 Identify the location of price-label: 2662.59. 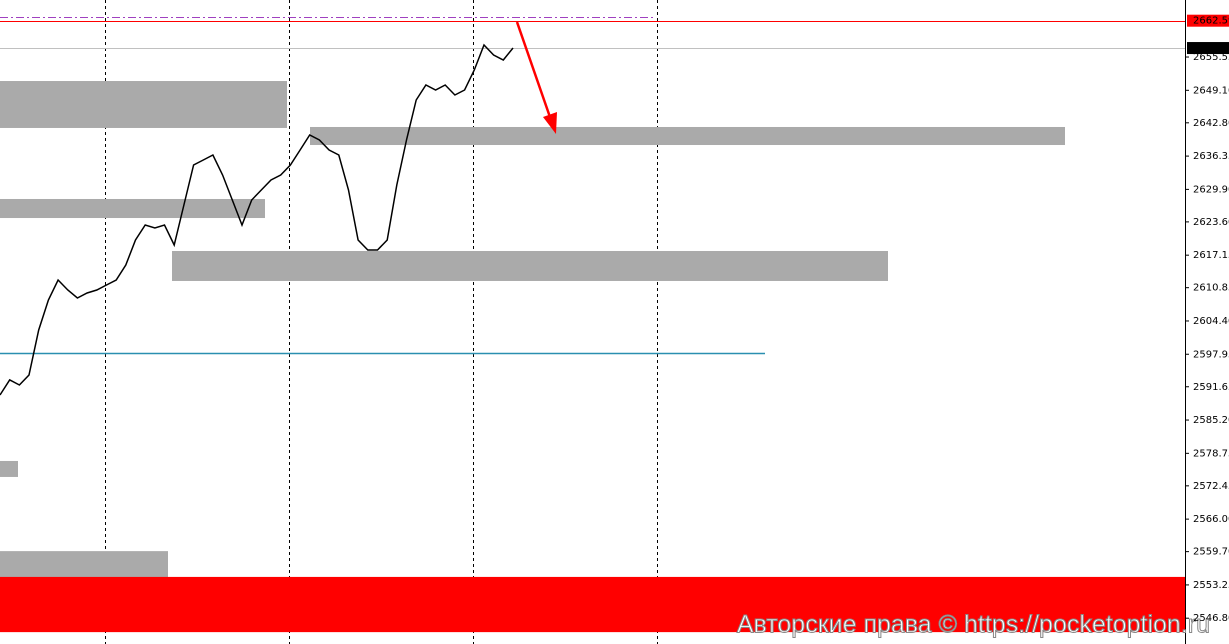
(1211, 21).